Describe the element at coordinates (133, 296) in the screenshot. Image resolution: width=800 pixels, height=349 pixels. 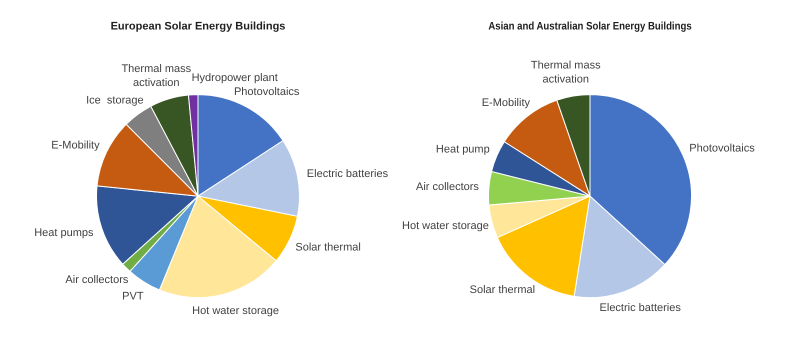
I see `slice-label: PVT` at that location.